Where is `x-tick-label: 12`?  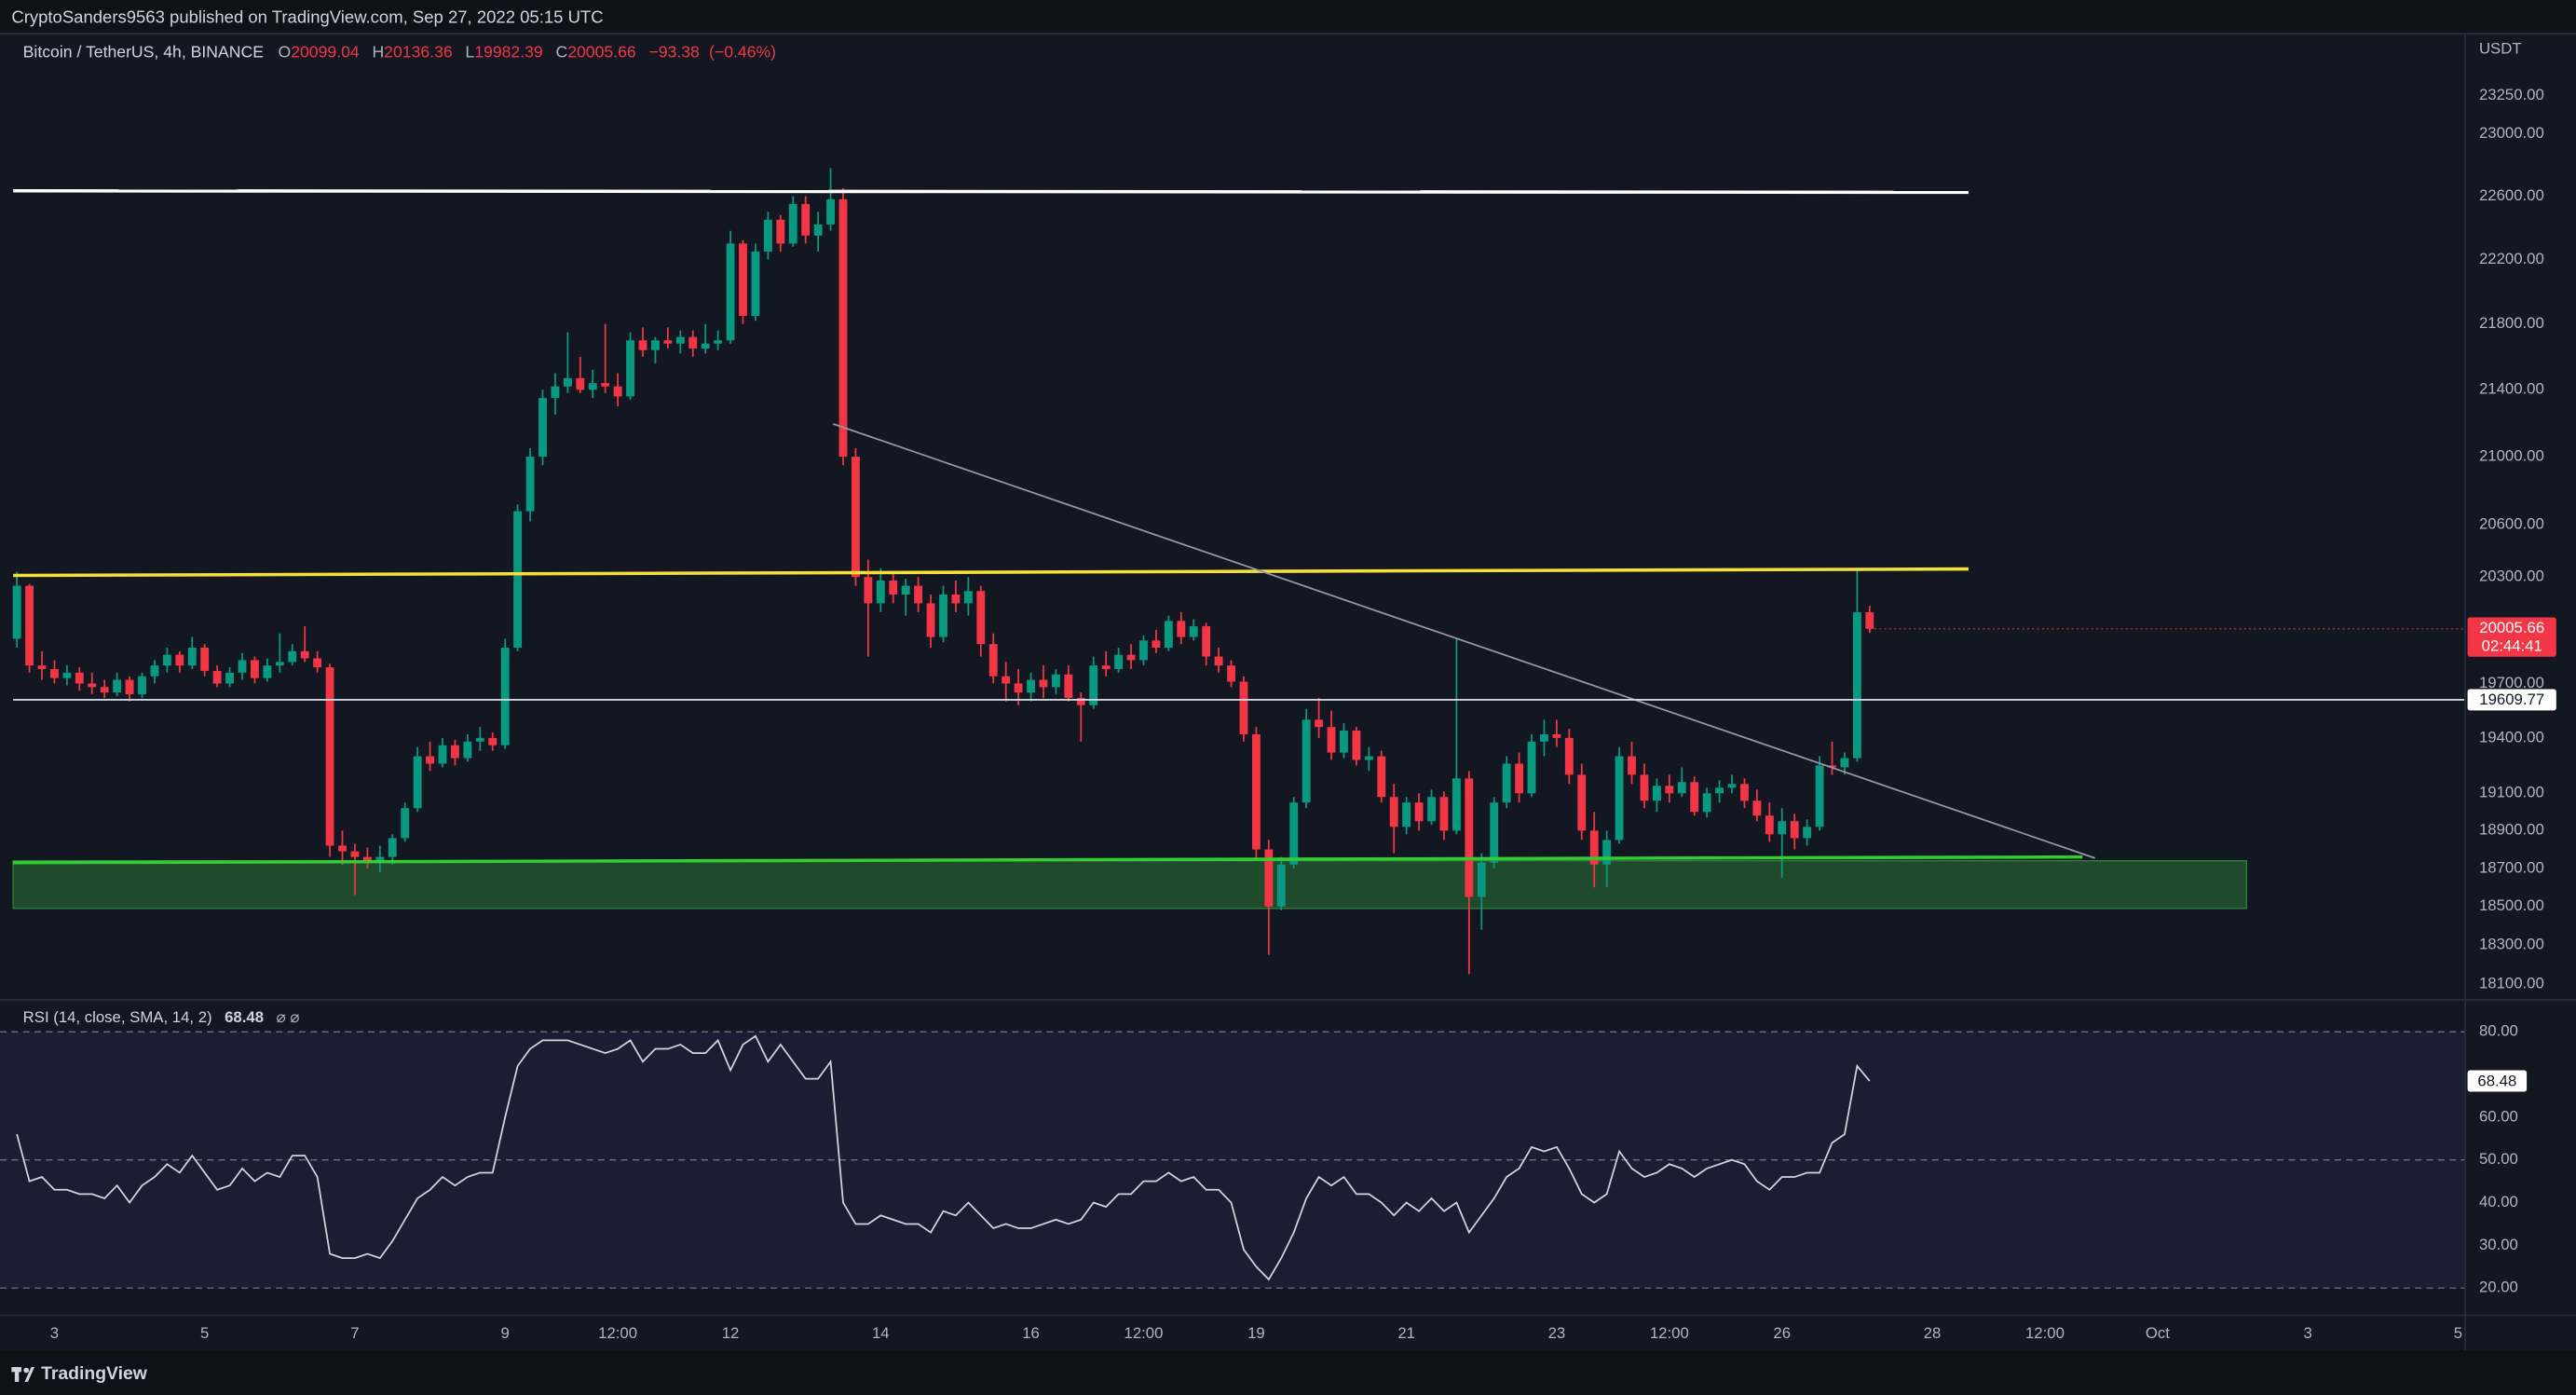 x-tick-label: 12 is located at coordinates (731, 1333).